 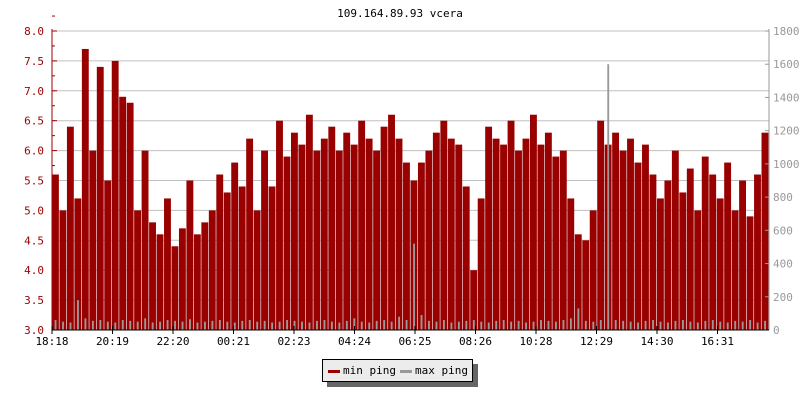 What do you see at coordinates (786, 97) in the screenshot?
I see `right-axis-tick-label: 1400` at bounding box center [786, 97].